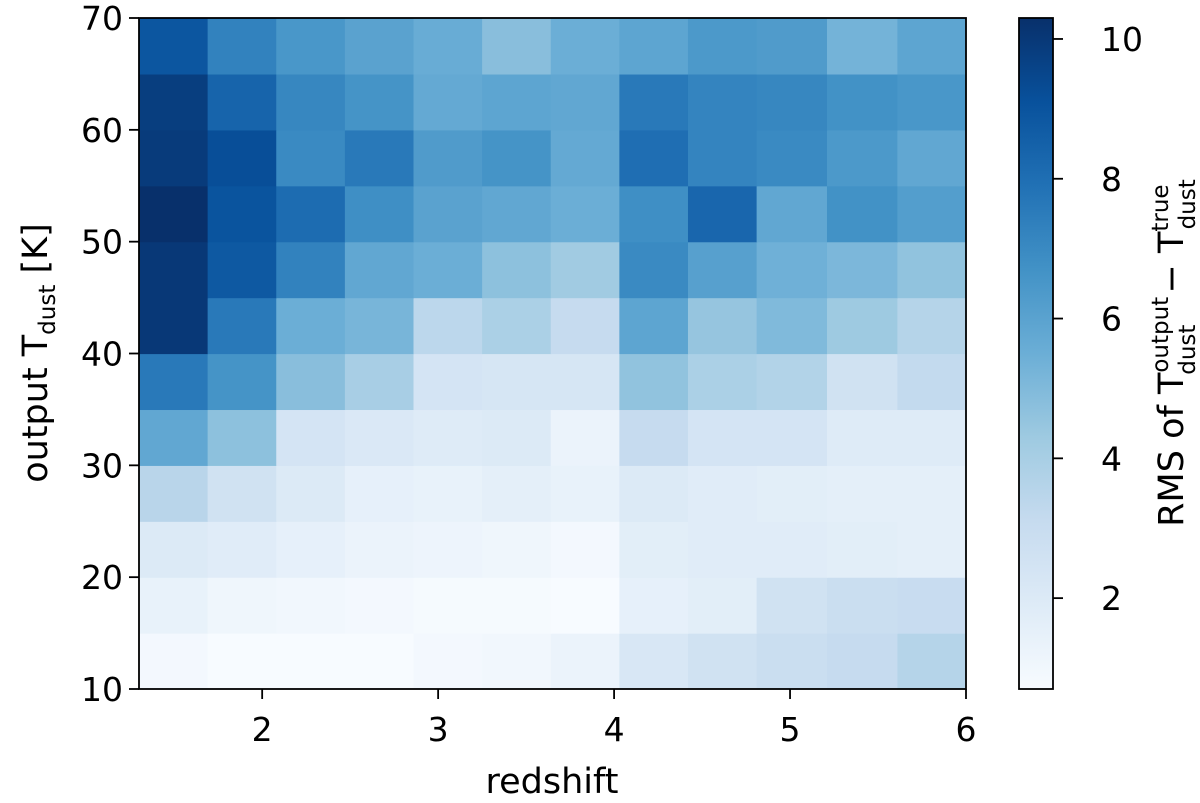 This screenshot has height=803, width=1200. Describe the element at coordinates (110, 354) in the screenshot. I see `y-axis-ticks: 10 20 30 40 50 60 70` at that location.